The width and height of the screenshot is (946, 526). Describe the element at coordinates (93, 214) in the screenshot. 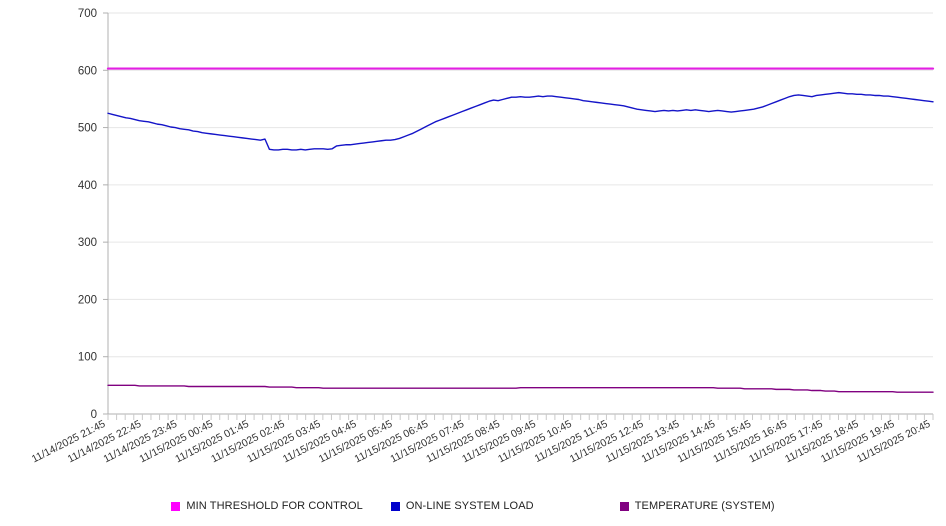

I see `y-axis: 0 100 200 300 400 500 600 700` at that location.